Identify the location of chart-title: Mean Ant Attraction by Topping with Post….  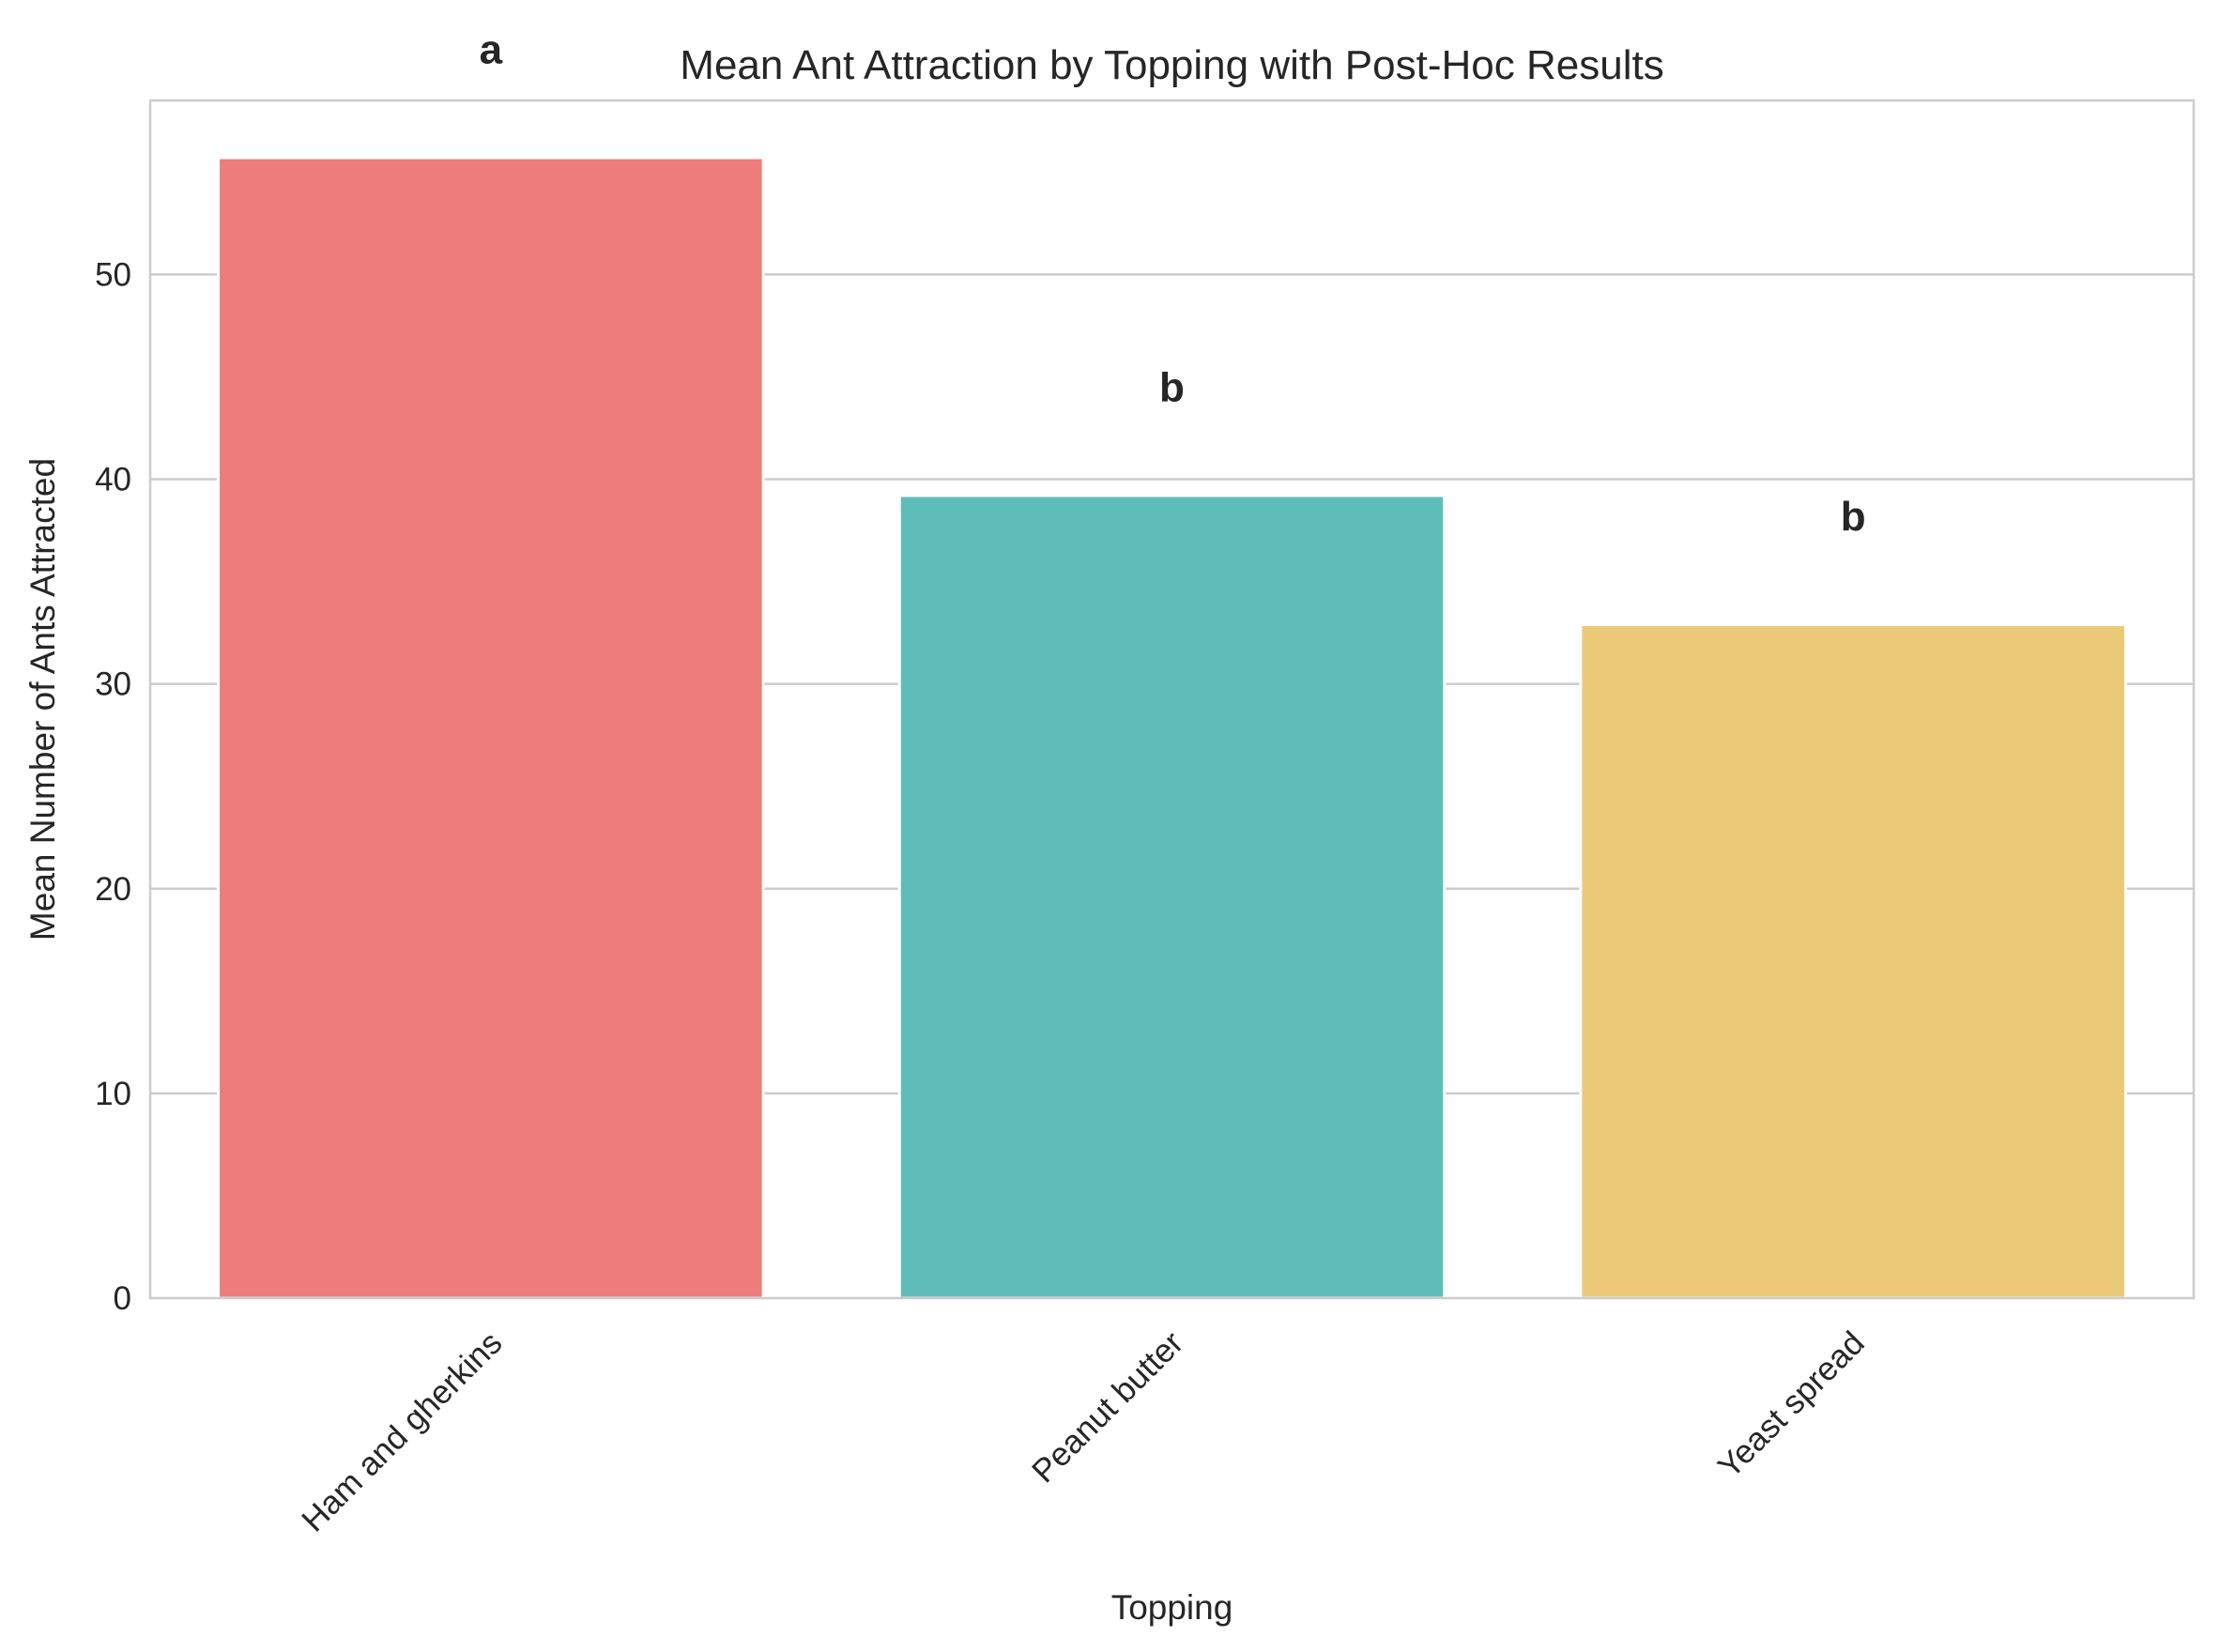
(1172, 65).